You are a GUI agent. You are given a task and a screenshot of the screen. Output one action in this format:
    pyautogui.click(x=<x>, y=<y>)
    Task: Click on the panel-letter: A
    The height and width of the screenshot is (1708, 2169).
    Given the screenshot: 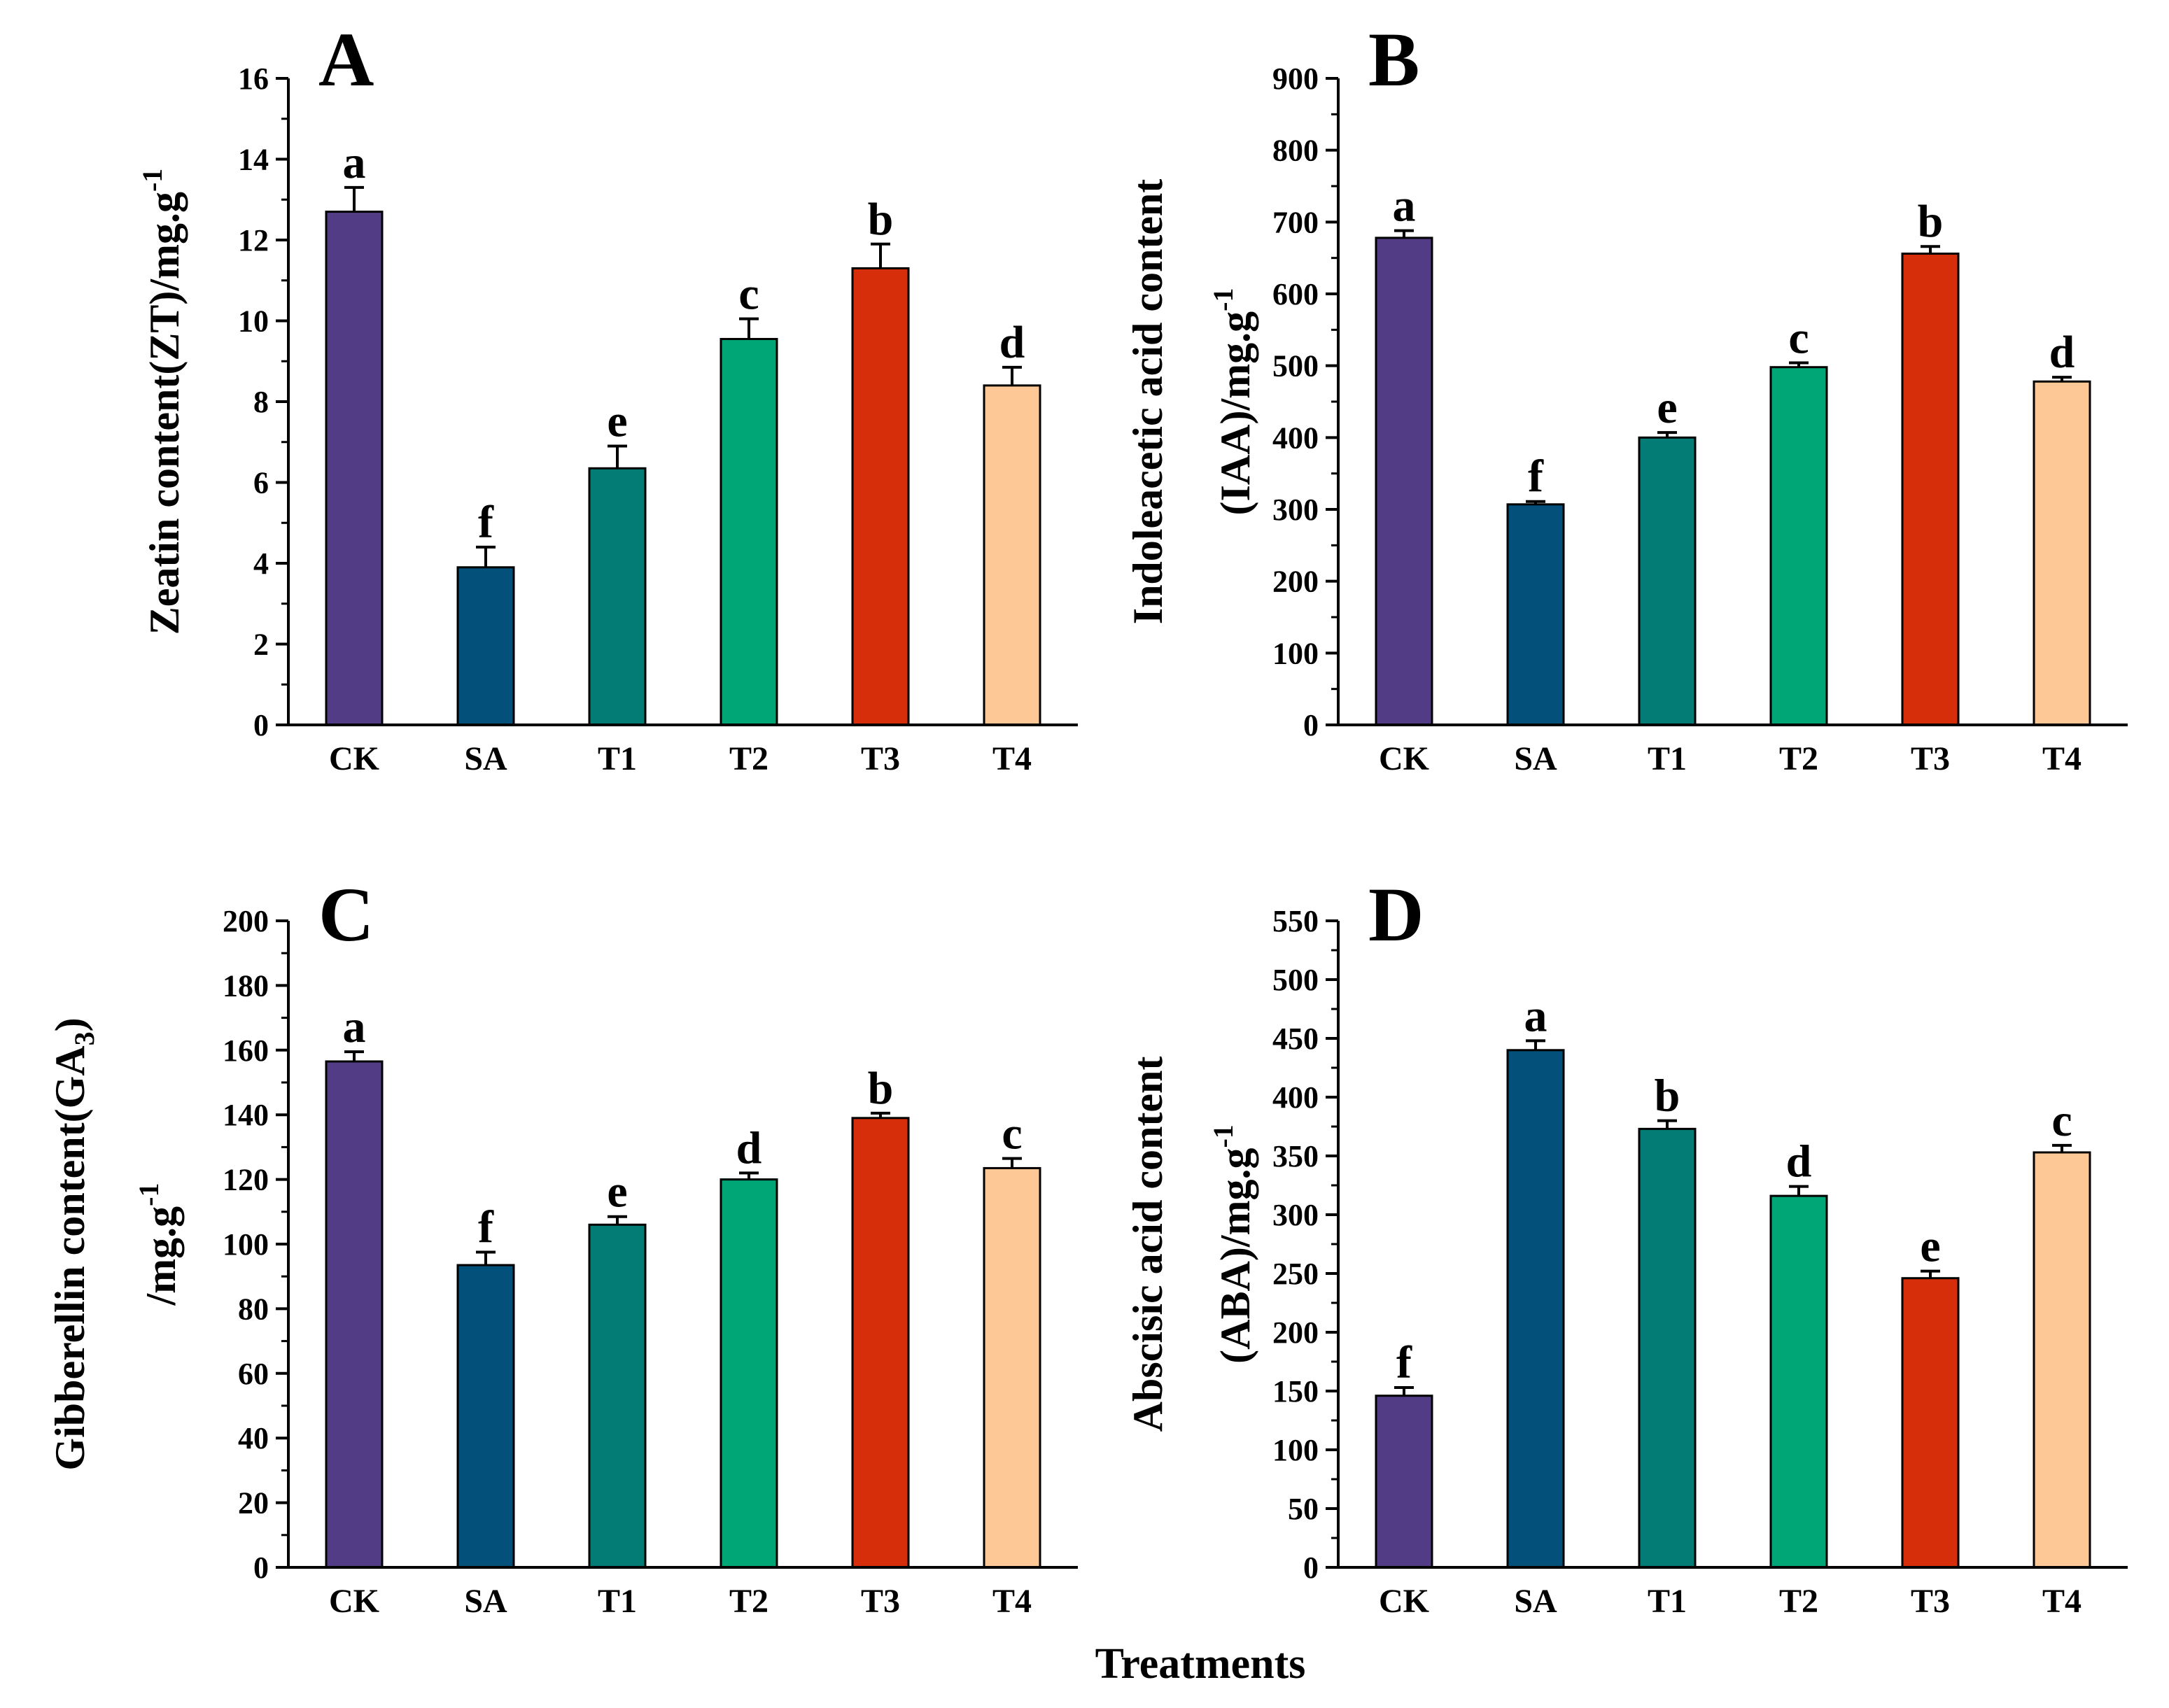 What is the action you would take?
    pyautogui.click(x=346, y=59)
    